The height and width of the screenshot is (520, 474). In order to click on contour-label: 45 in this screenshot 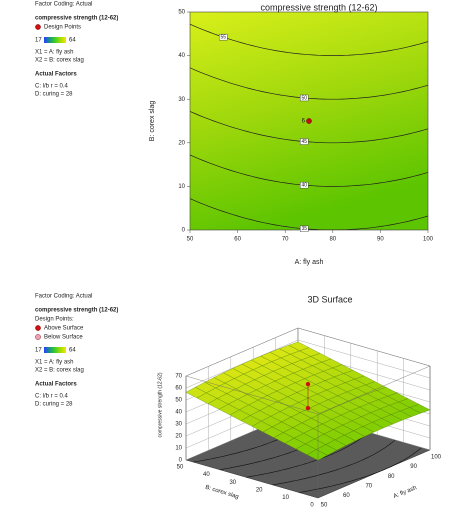, I will do `click(304, 142)`.